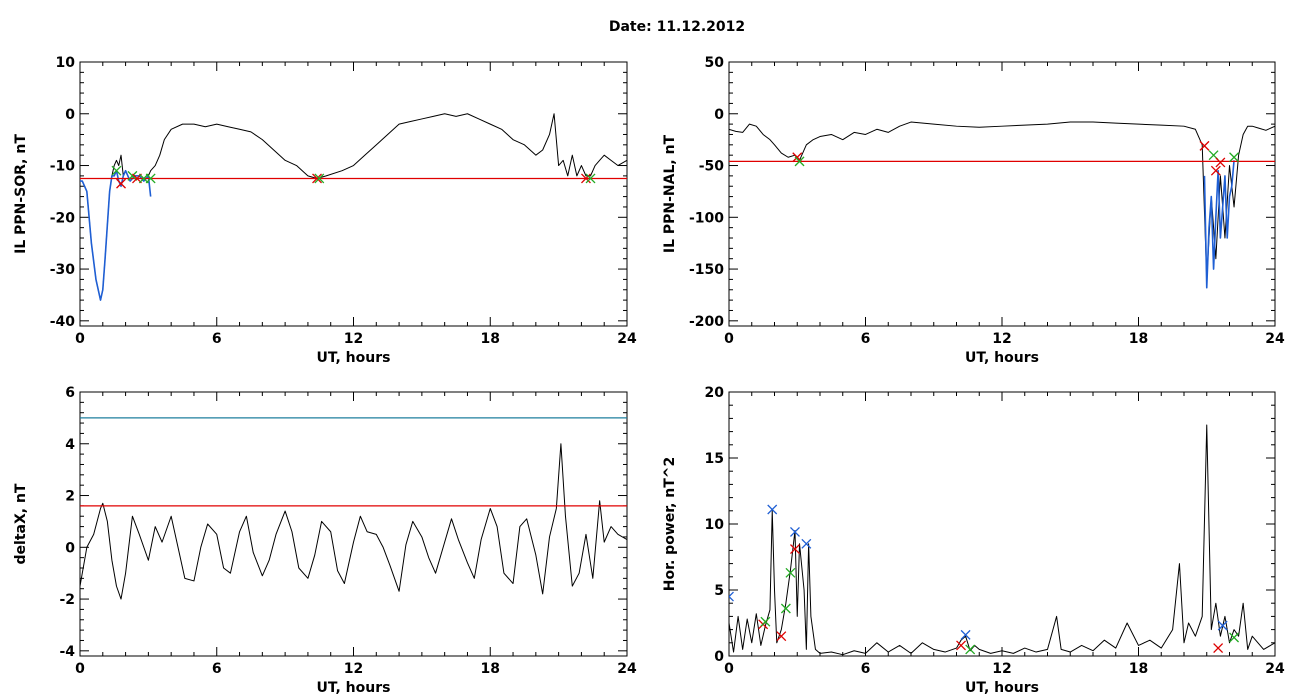 The height and width of the screenshot is (700, 1300). What do you see at coordinates (21, 523) in the screenshot?
I see `y-axis-label: deltaX, nT` at bounding box center [21, 523].